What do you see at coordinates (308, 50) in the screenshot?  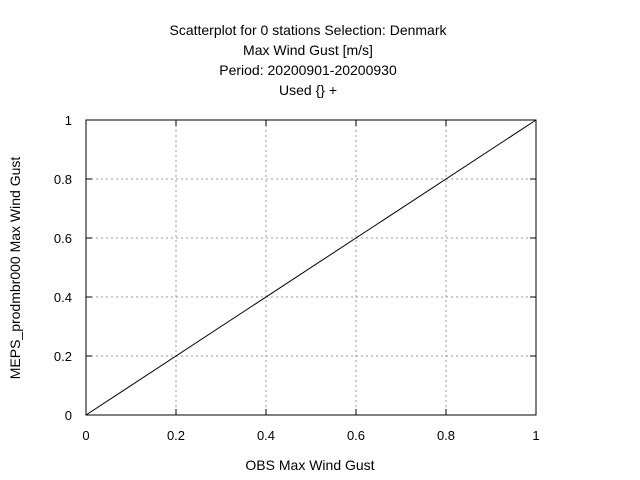 I see `title-line-2: Max Wind Gust [m/s]` at bounding box center [308, 50].